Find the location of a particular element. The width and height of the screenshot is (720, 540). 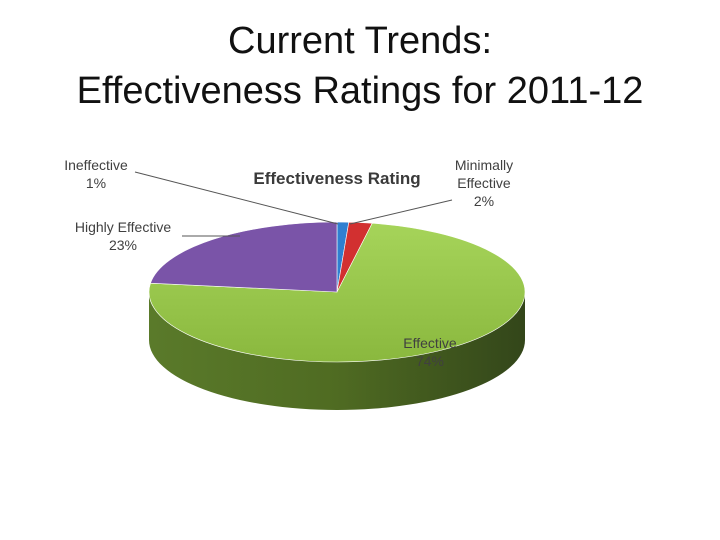

pie-3d-side is located at coordinates (337, 351).